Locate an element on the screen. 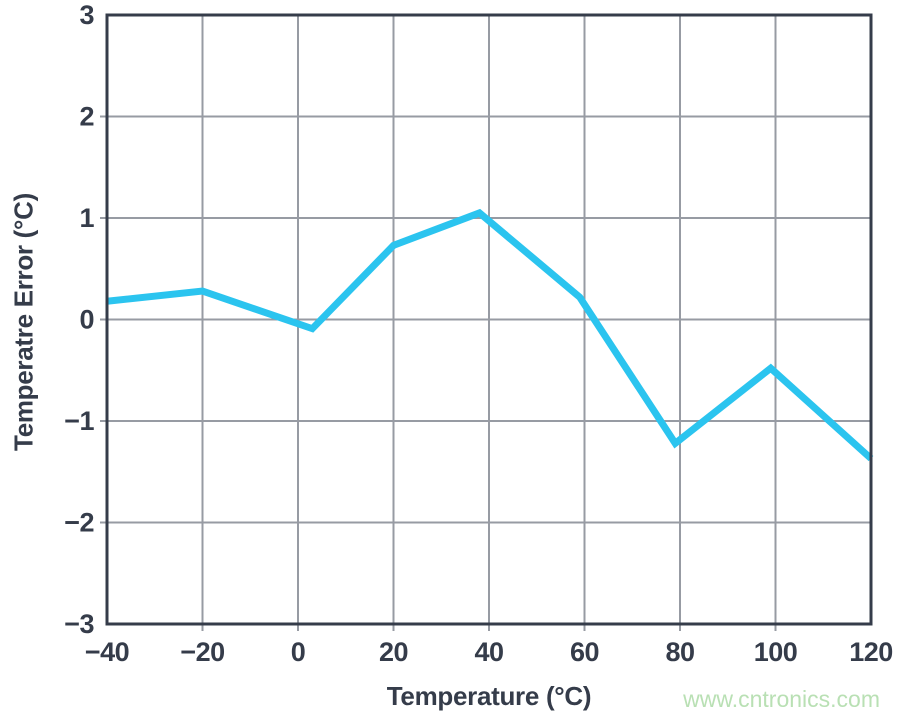 Image resolution: width=900 pixels, height=716 pixels. x-tick-label: 60 is located at coordinates (584, 652).